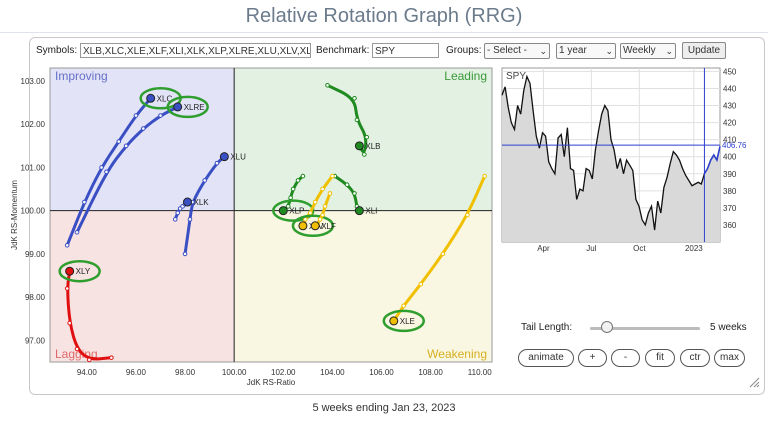  Describe the element at coordinates (639, 248) in the screenshot. I see `spy-x-tick-label: Oct` at that location.